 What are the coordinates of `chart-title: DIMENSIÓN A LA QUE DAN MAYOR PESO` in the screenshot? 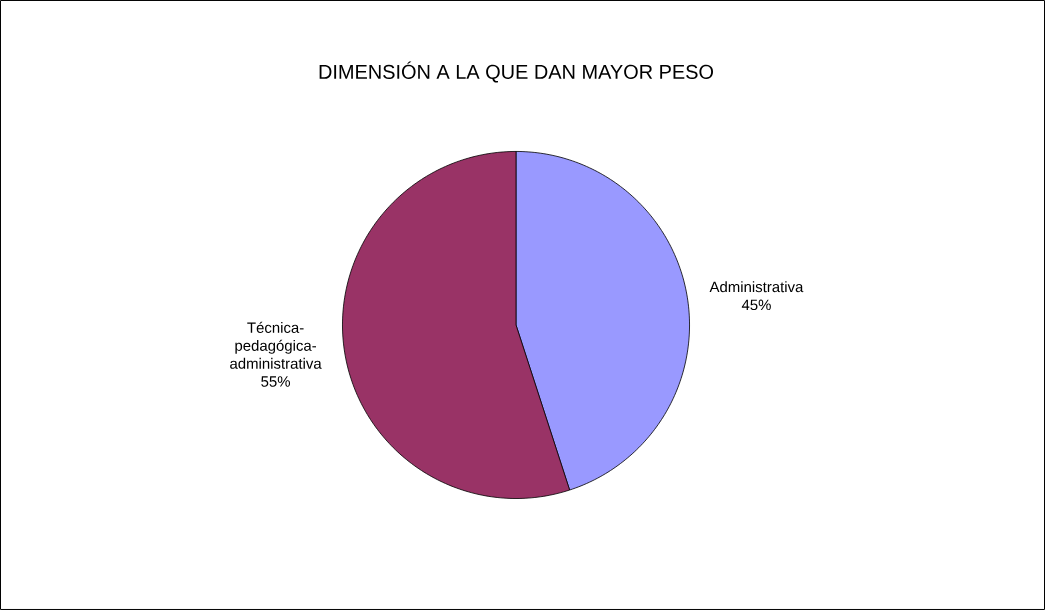 It's located at (516, 72).